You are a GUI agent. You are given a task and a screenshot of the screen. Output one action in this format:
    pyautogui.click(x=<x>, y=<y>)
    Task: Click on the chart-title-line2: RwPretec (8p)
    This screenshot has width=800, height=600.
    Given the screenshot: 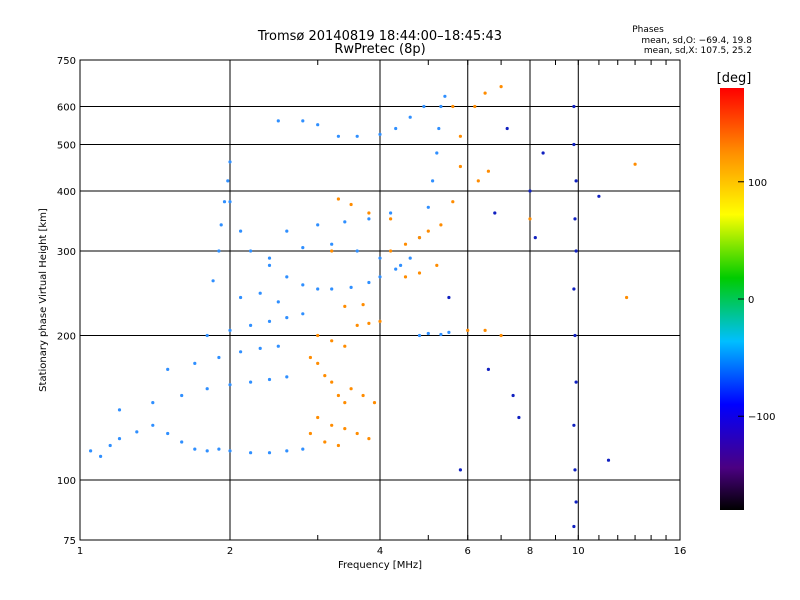 What is the action you would take?
    pyautogui.click(x=379, y=49)
    